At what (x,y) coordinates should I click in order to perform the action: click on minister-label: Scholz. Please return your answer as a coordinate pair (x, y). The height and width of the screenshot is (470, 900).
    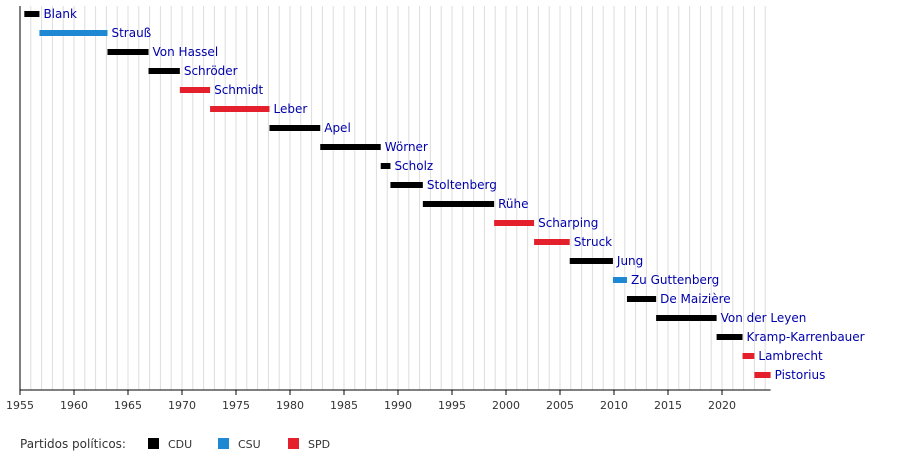
    Looking at the image, I should click on (413, 166).